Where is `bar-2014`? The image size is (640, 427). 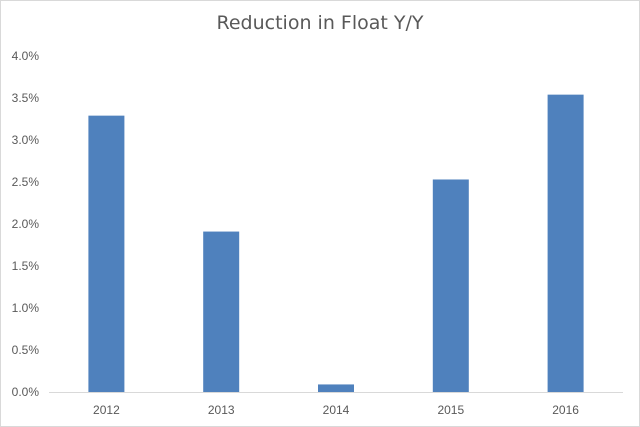 bar-2014 is located at coordinates (336, 388).